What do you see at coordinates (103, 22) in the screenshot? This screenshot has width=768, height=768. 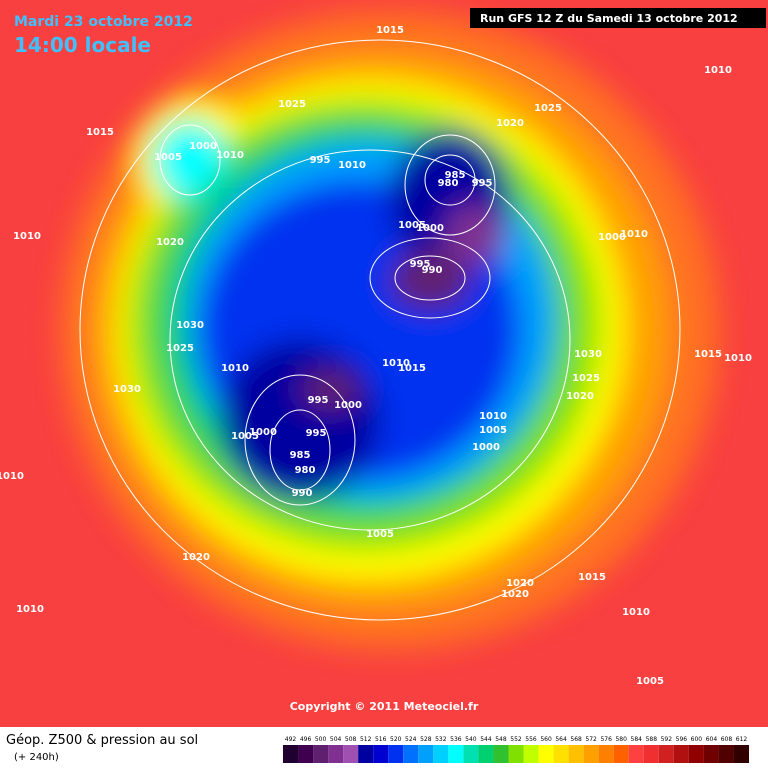 I see `date-label: Mardi 23 octobre 2012` at bounding box center [103, 22].